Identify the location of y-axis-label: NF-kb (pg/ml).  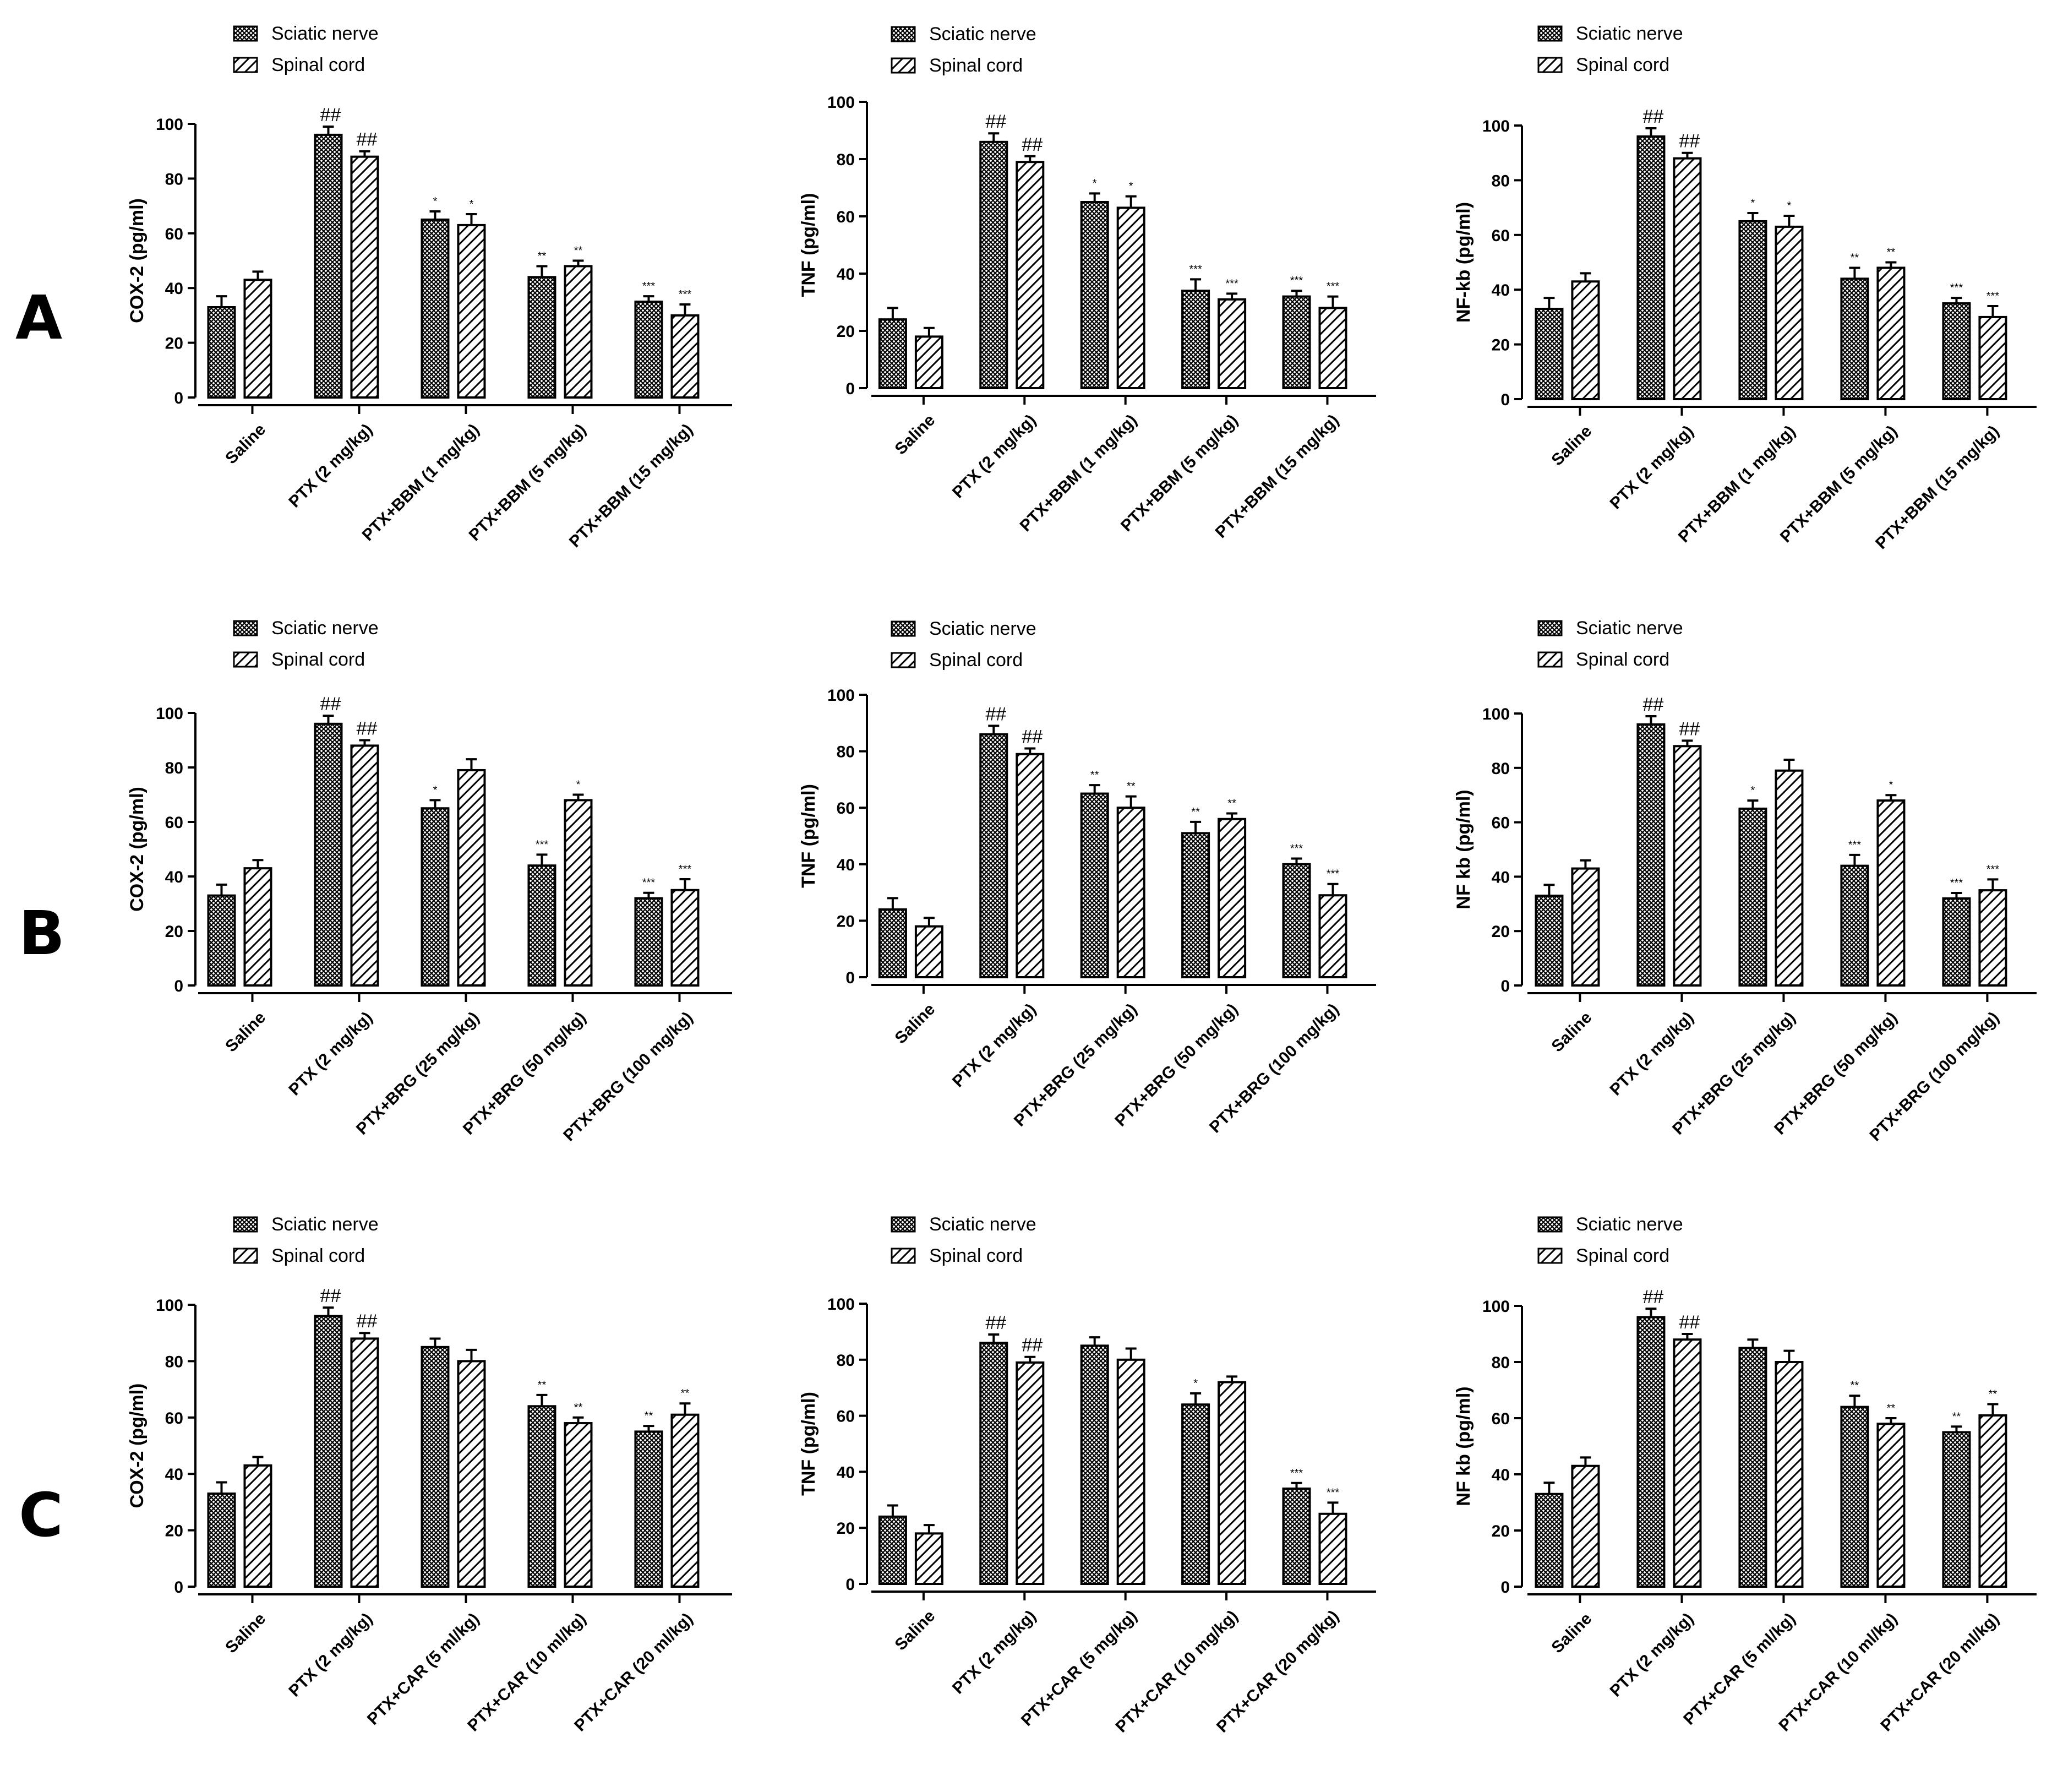
(1463, 262).